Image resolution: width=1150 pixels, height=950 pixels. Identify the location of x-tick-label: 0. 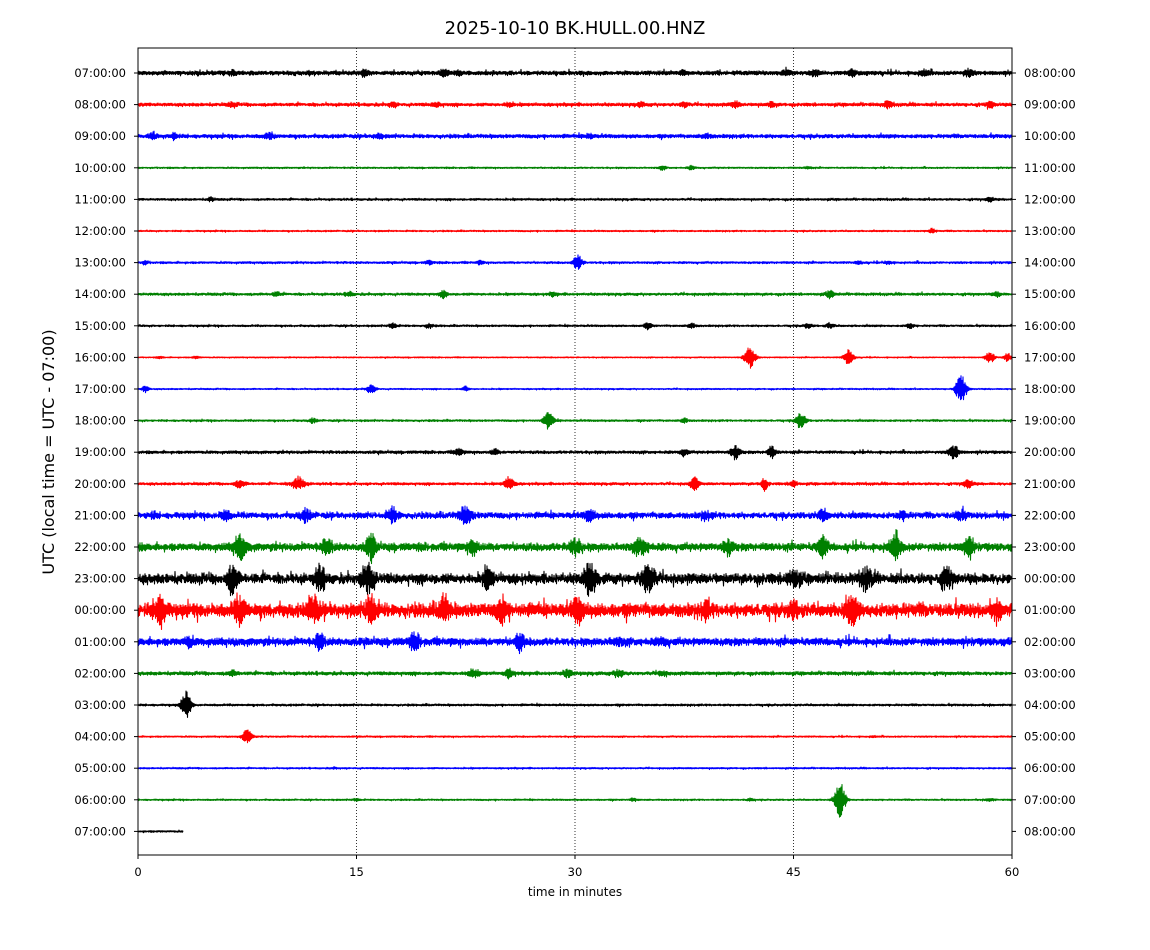
(137, 872).